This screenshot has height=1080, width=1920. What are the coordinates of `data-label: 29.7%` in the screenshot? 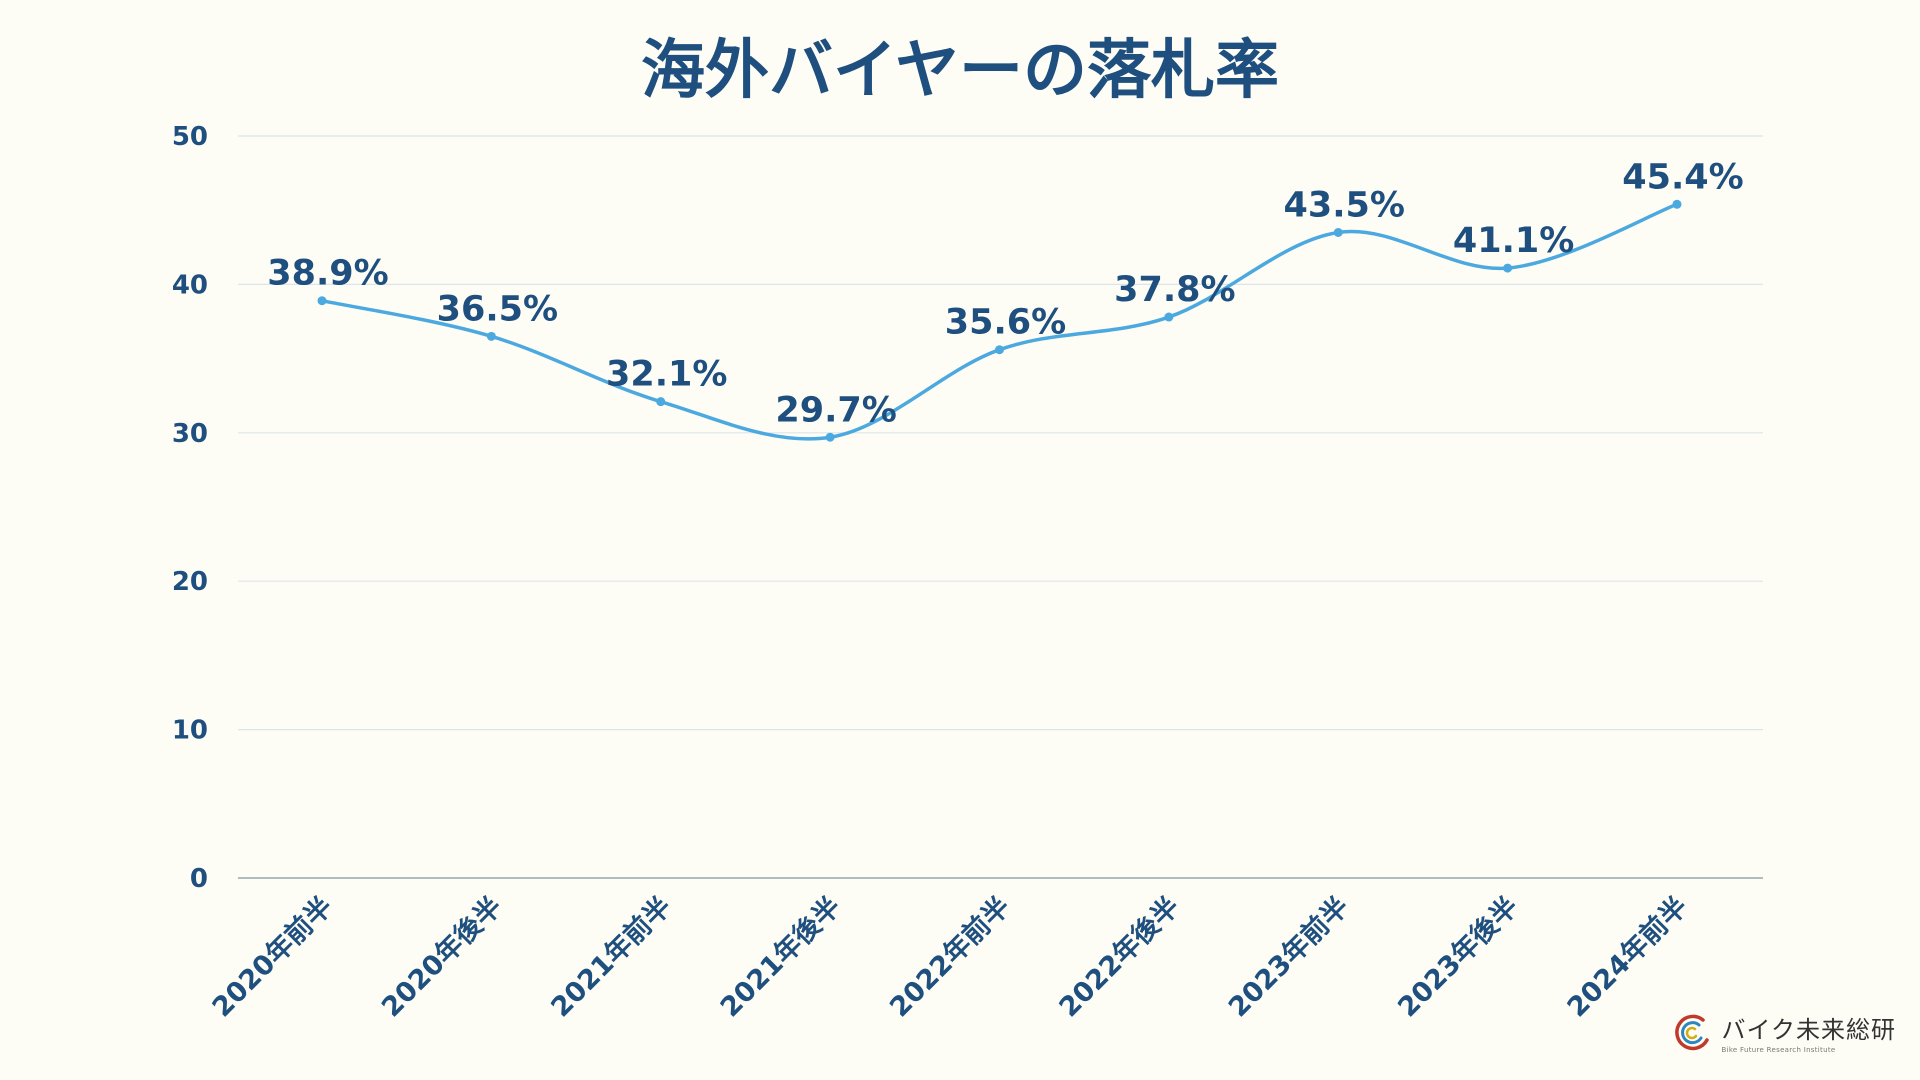 It's located at (835, 410).